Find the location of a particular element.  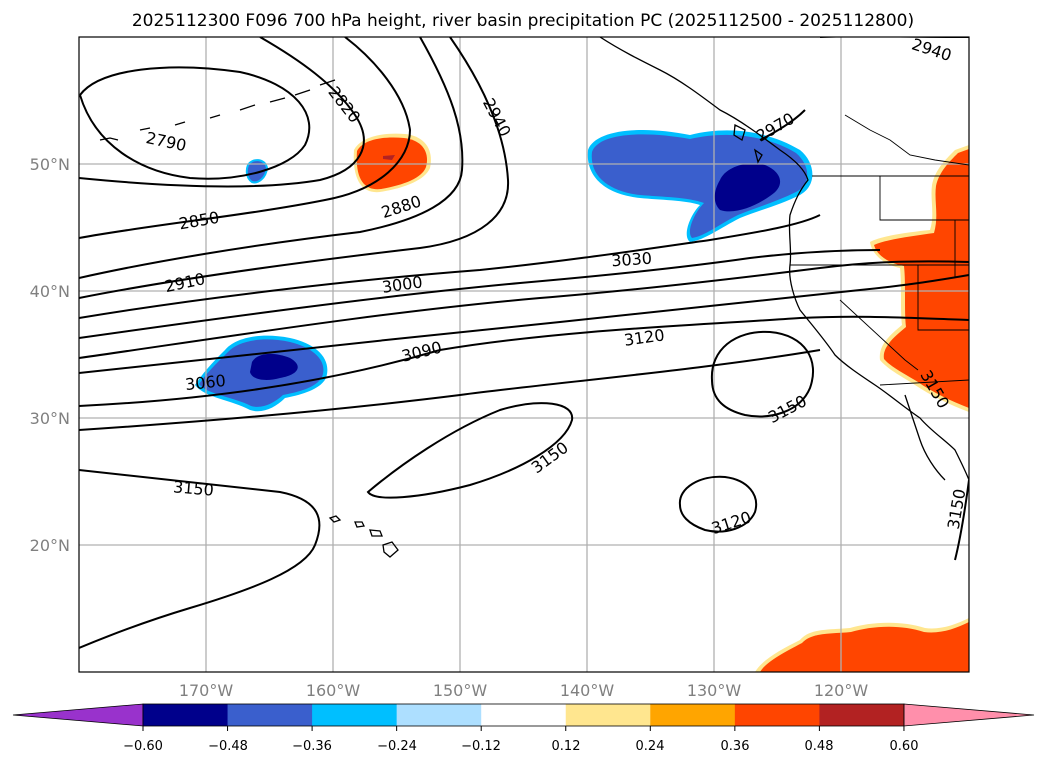

colorbar-tick-label: 0.36 is located at coordinates (735, 746).